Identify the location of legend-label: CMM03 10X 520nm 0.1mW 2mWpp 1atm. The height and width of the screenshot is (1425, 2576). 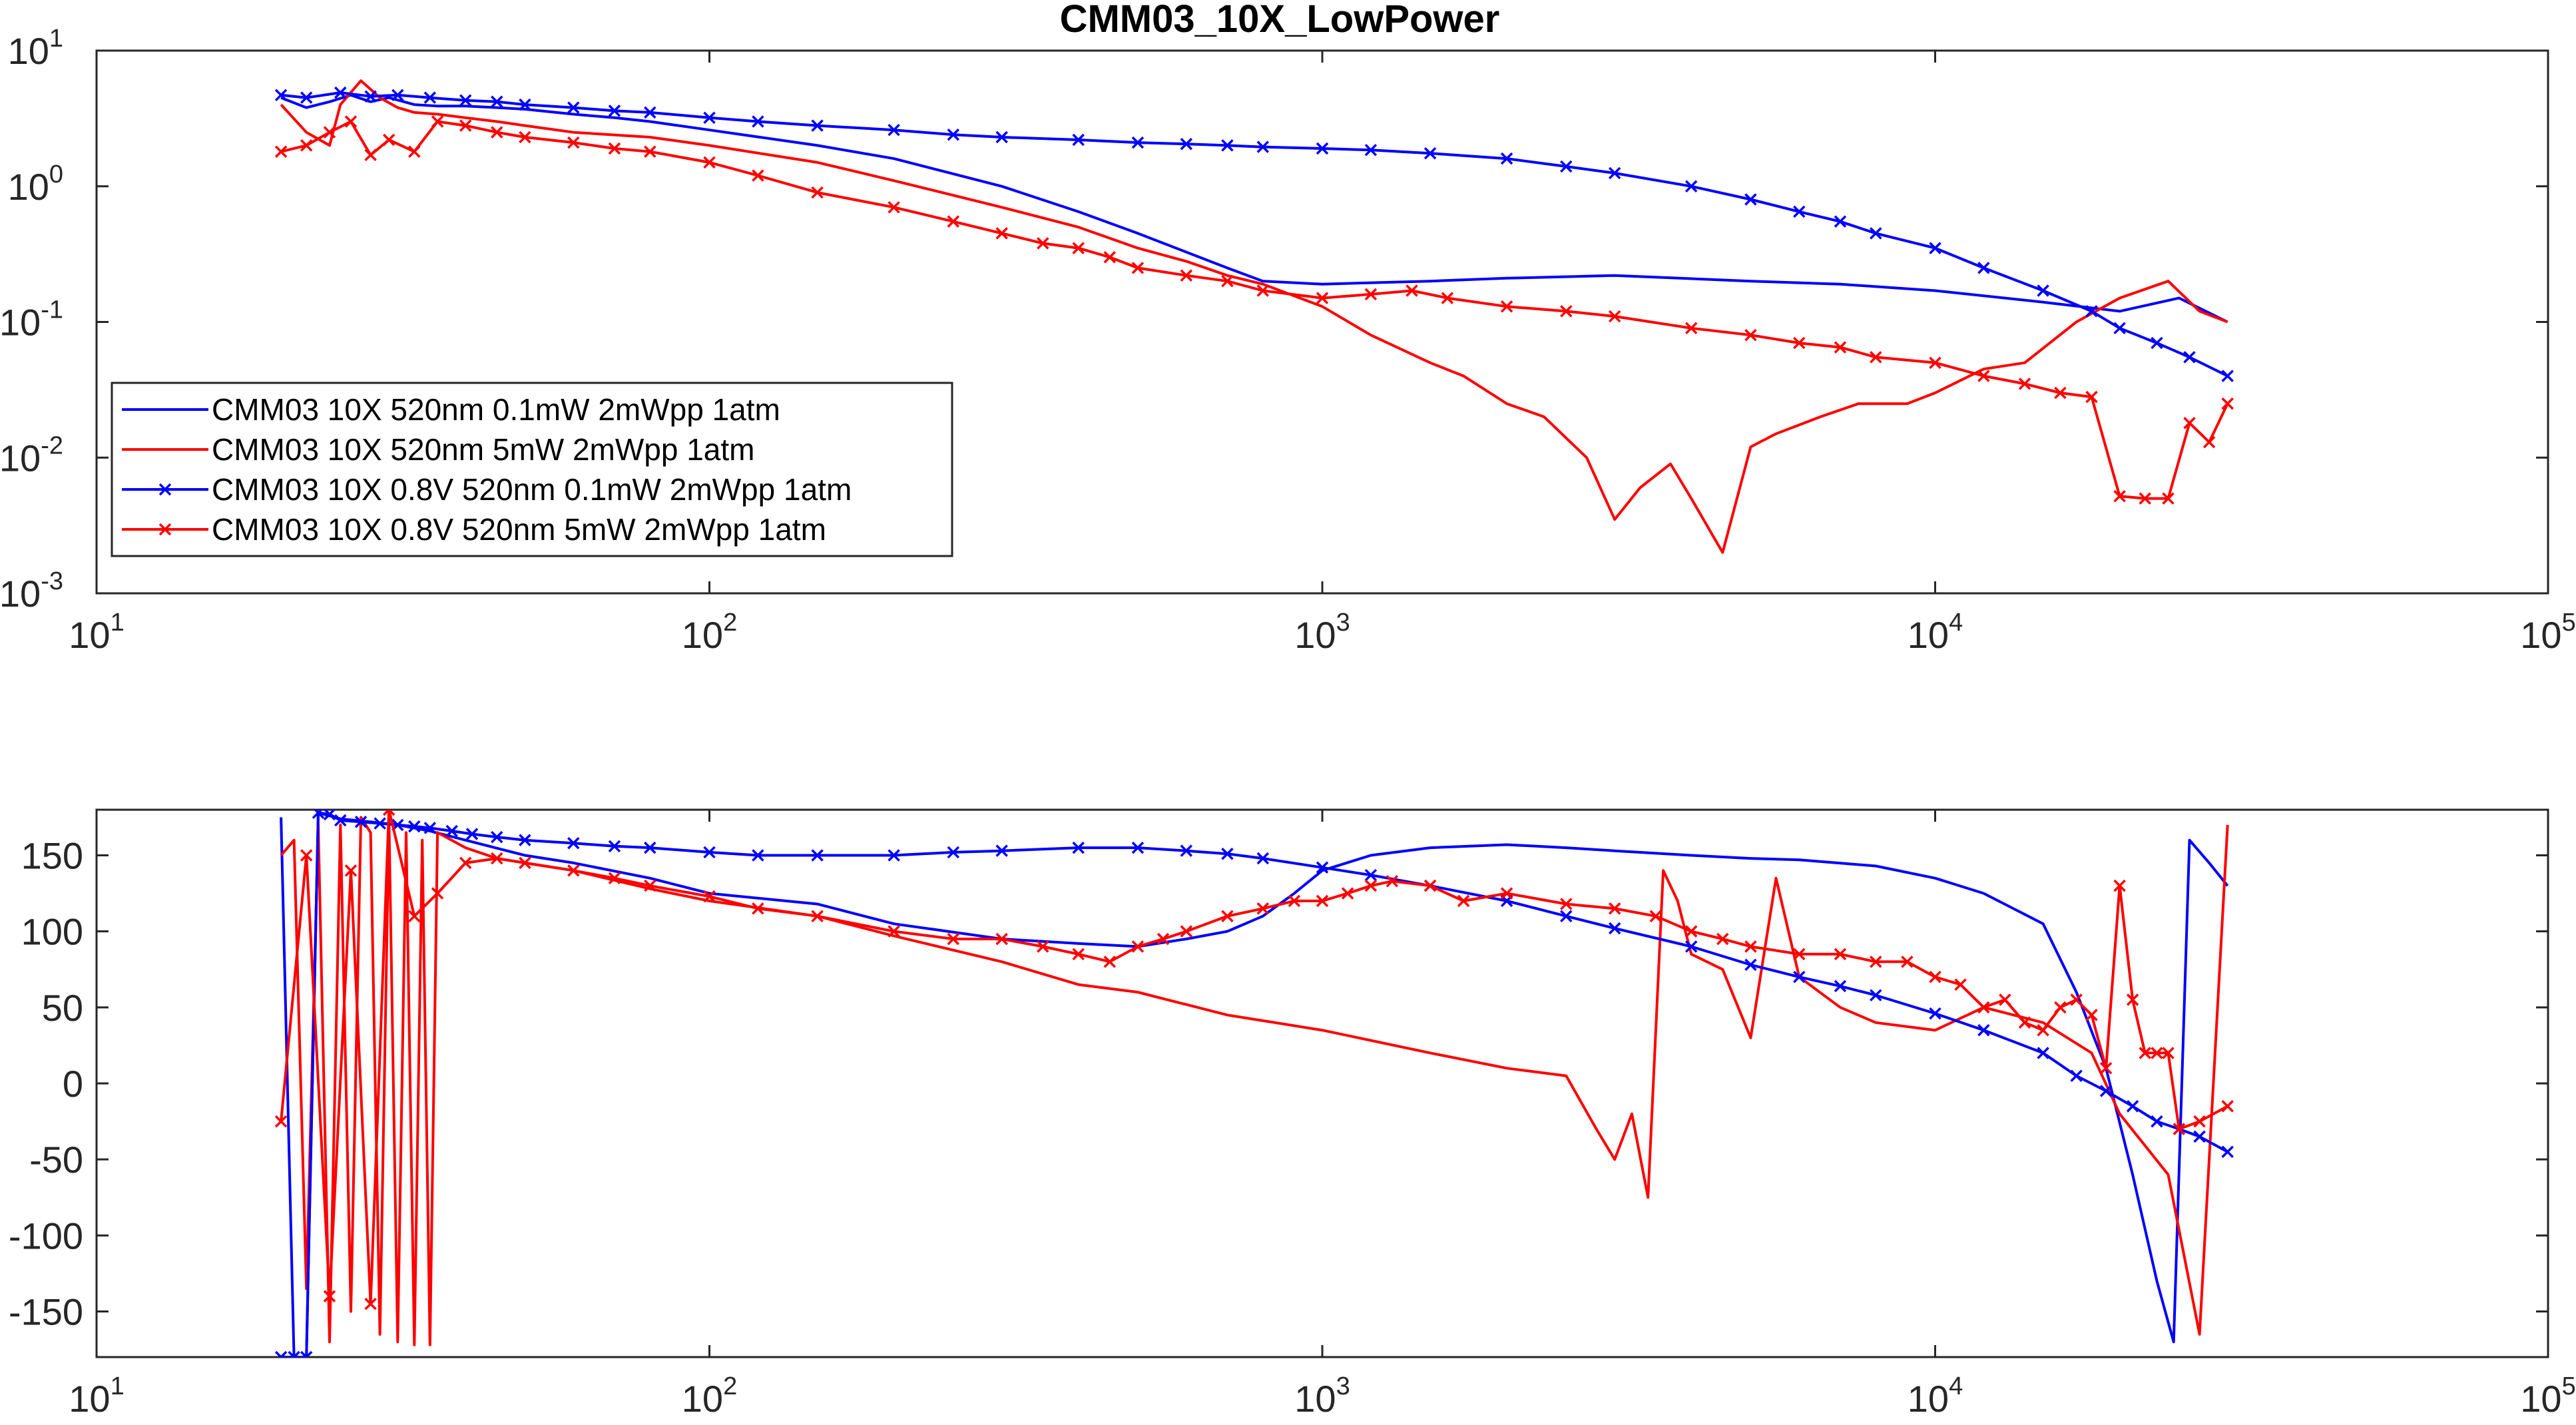
(496, 409).